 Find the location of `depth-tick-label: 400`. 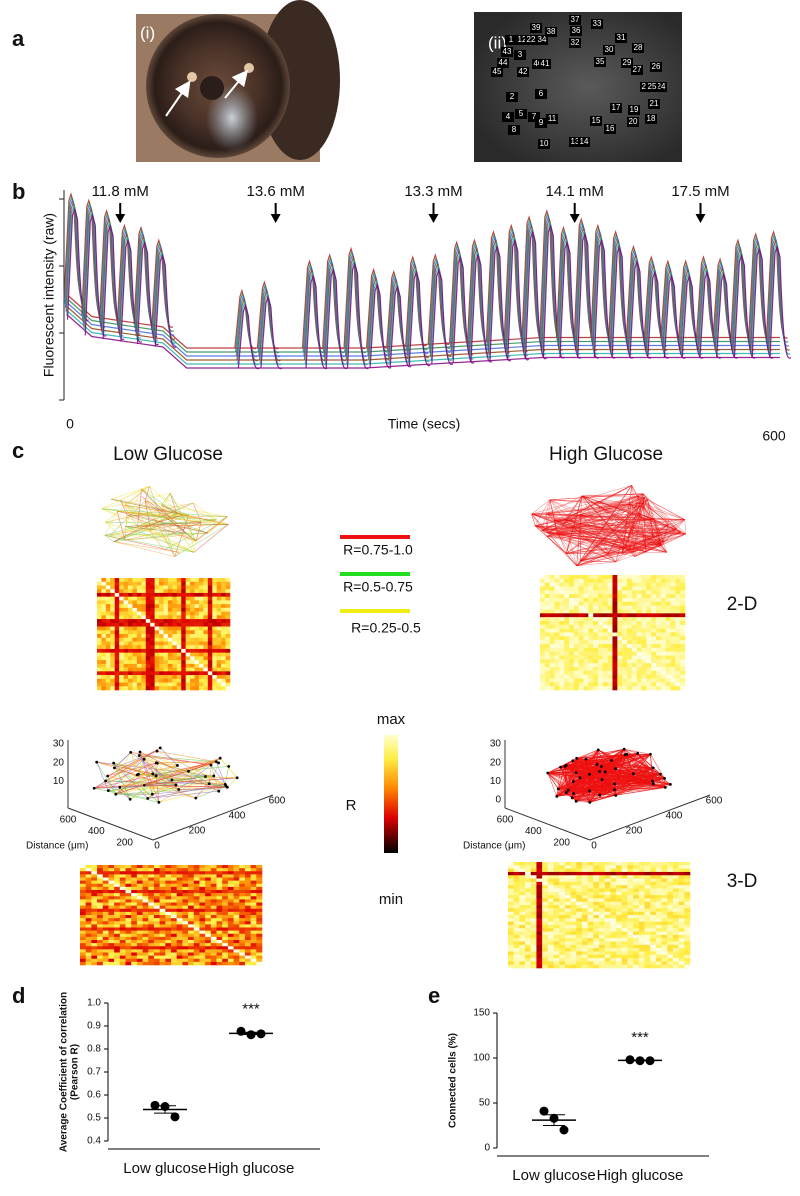

depth-tick-label: 400 is located at coordinates (96, 831).